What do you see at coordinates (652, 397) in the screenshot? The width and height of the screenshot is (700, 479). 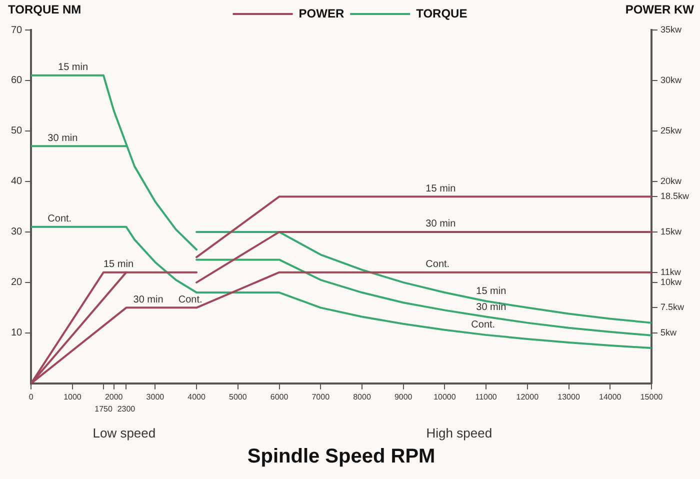 I see `x-tick-label: 15000` at bounding box center [652, 397].